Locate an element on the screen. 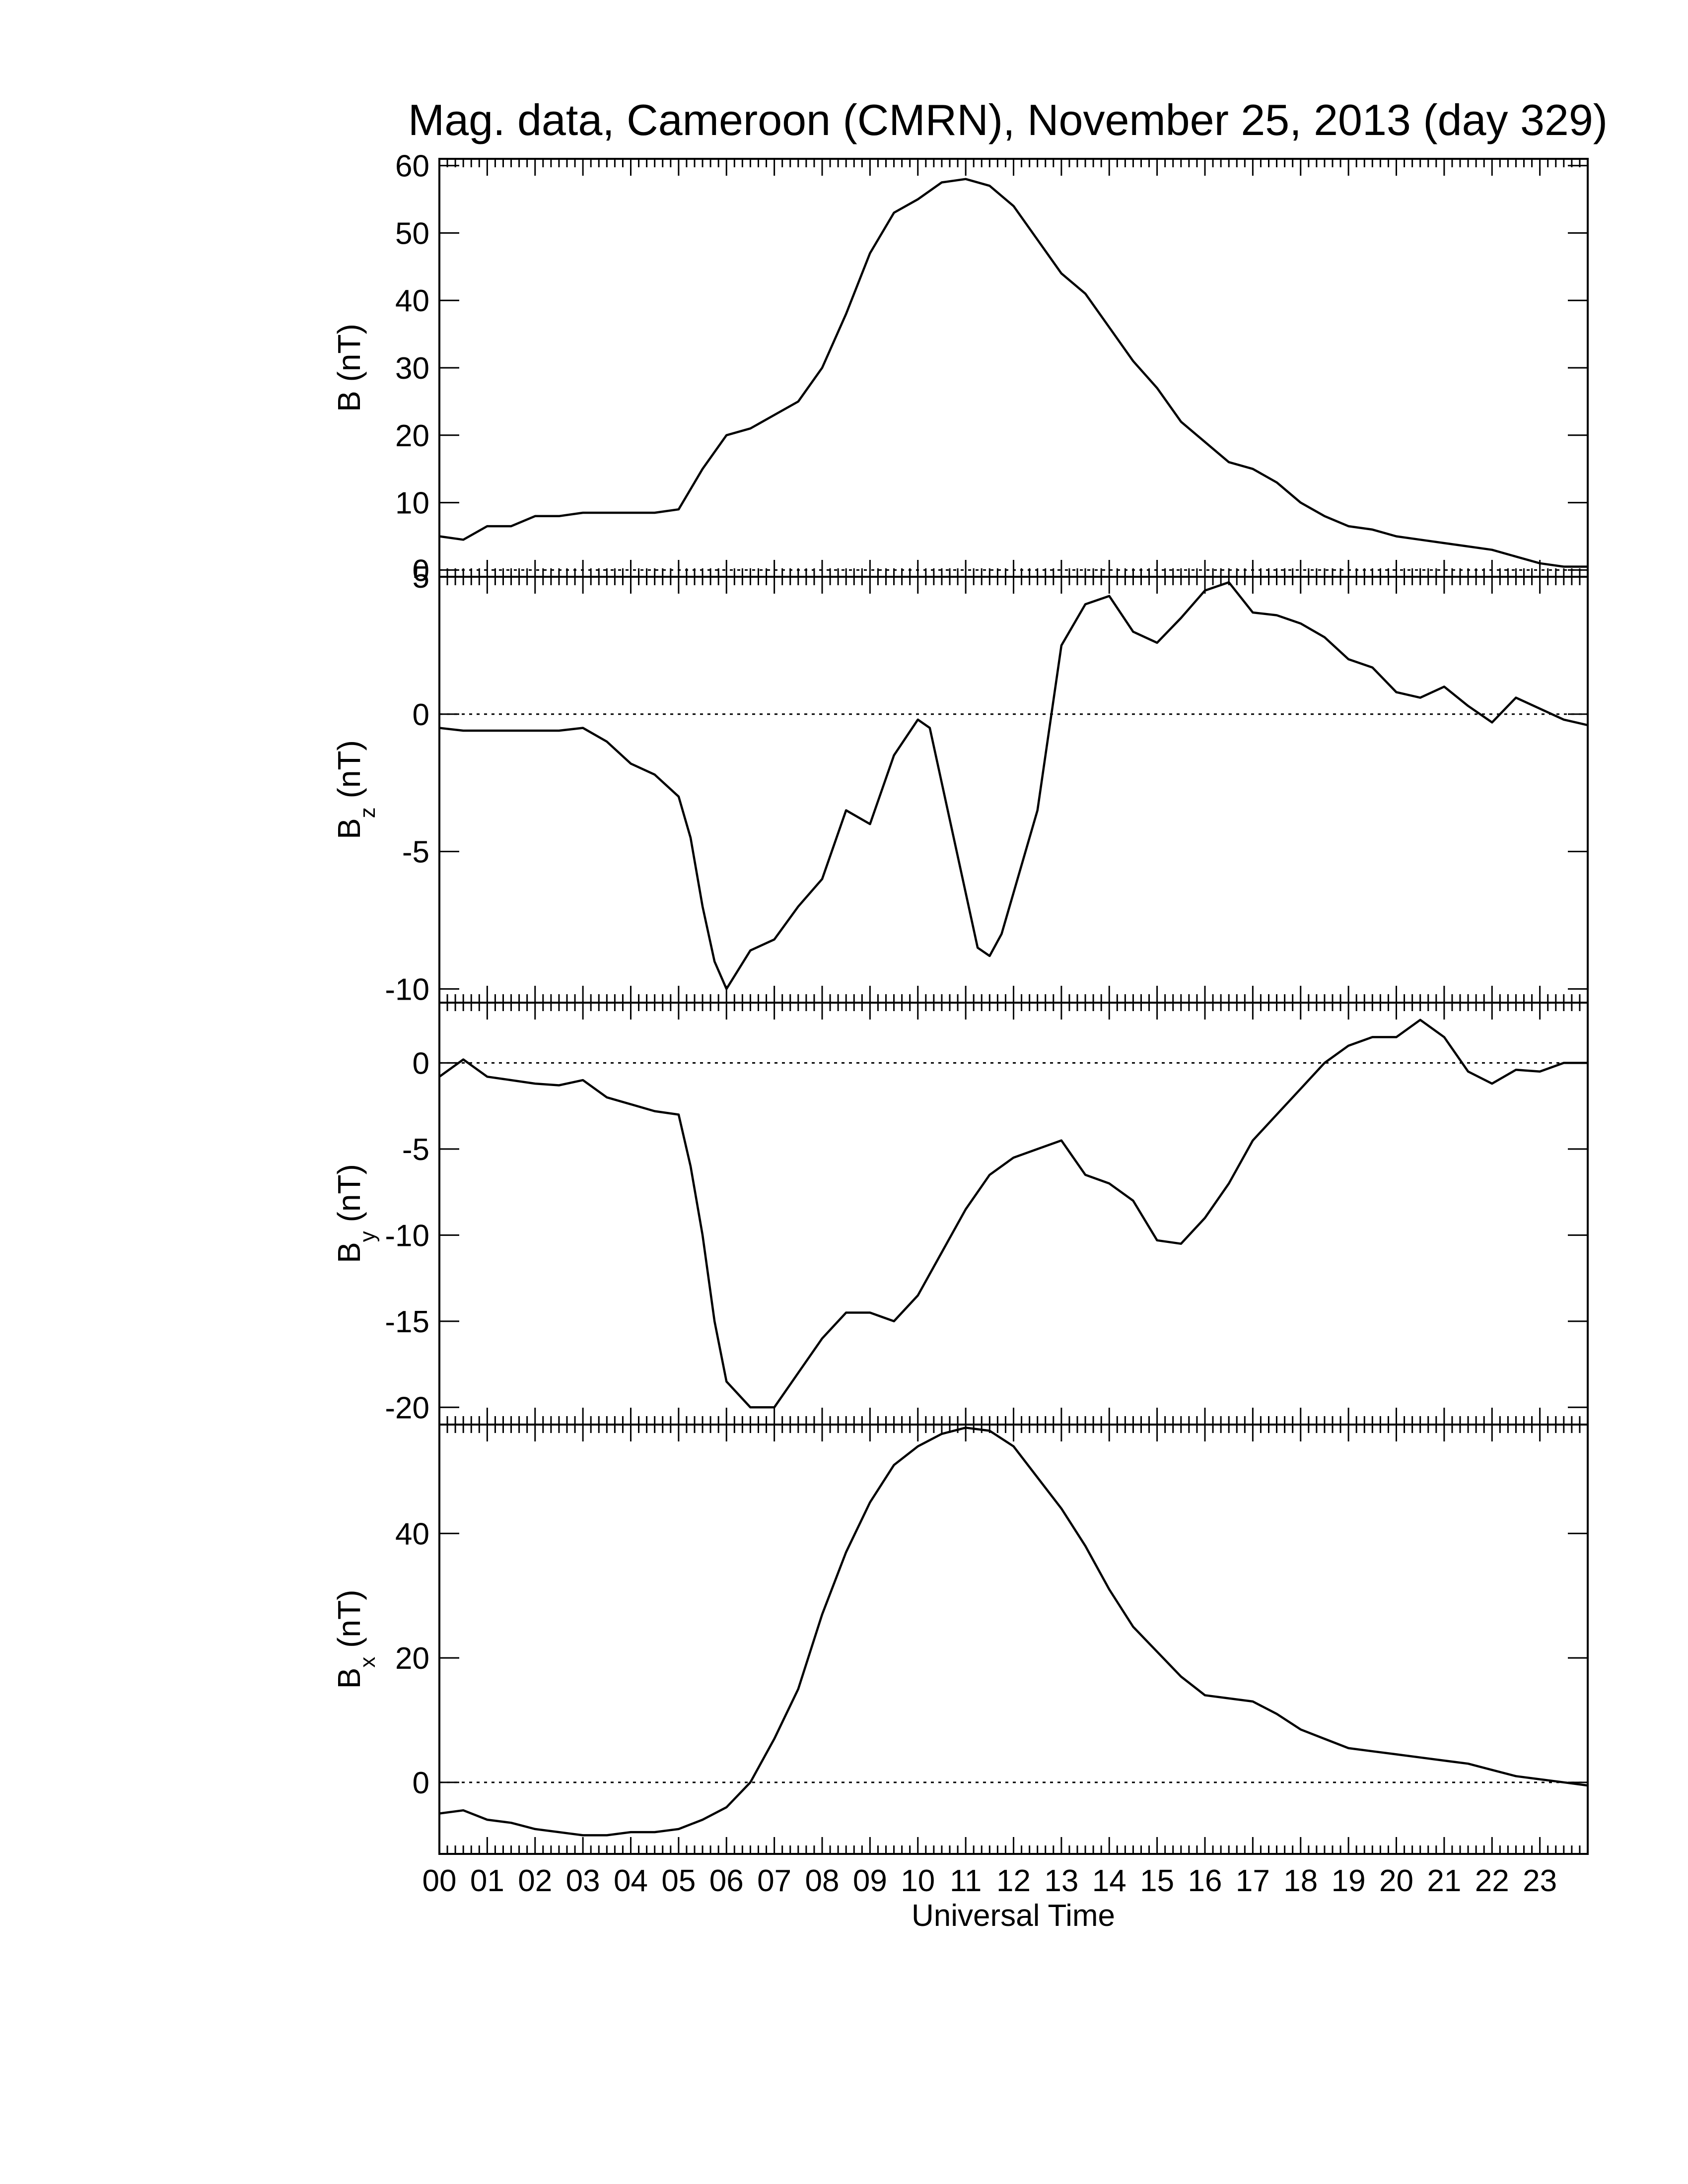 This screenshot has height=2184, width=1688. y-axis: 0 10 20 30 40 50 60 is located at coordinates (991, 368).